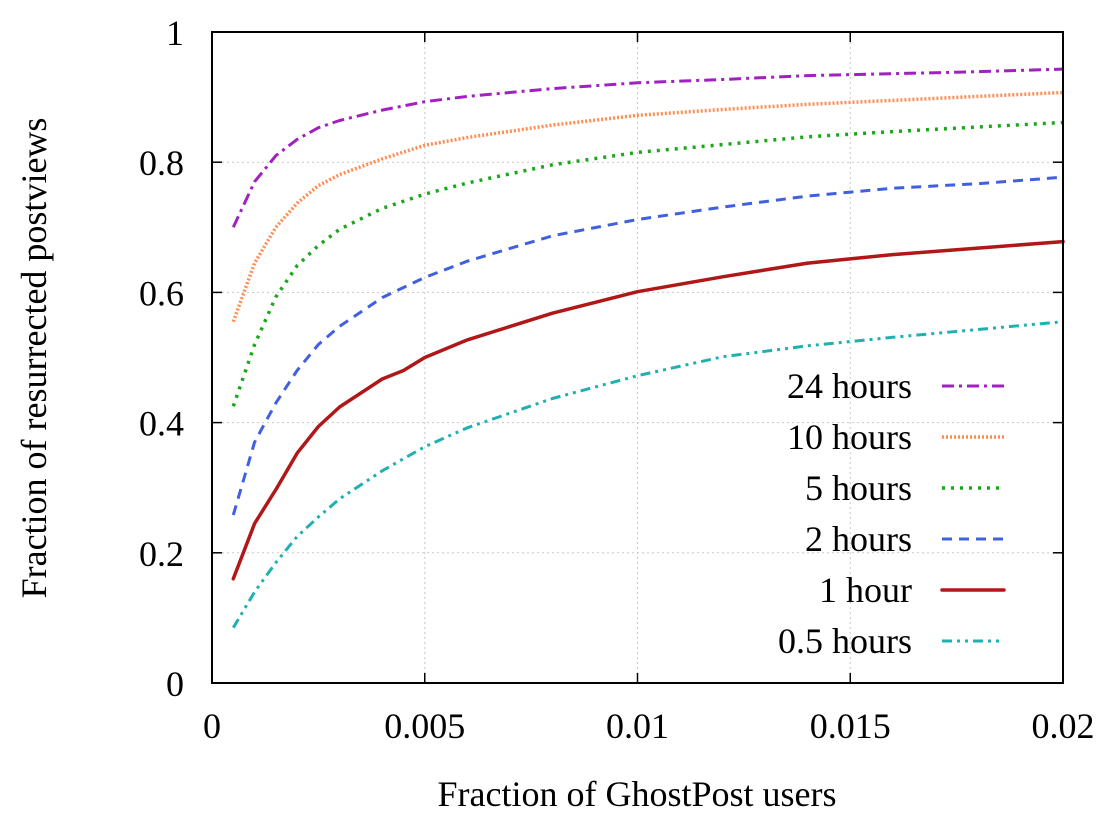 This screenshot has width=1108, height=824. I want to click on y-tick-label: 0, so click(175, 684).